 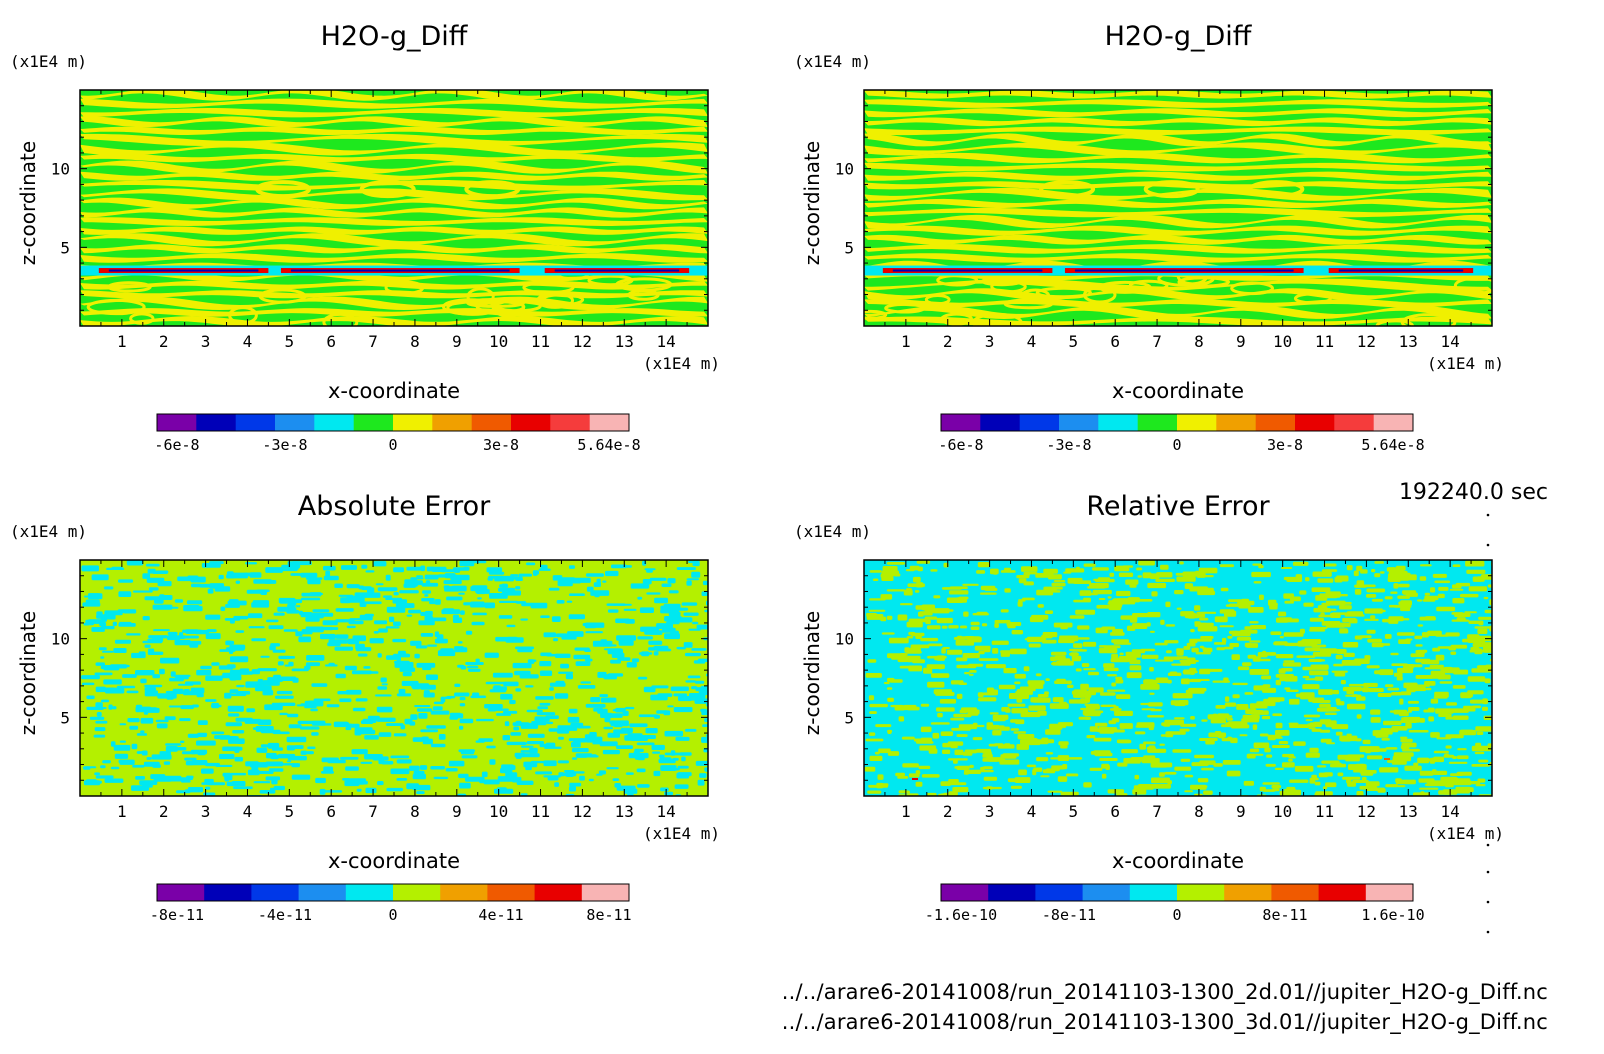 I want to click on colorbar-tick-label: 0, so click(x=1176, y=445).